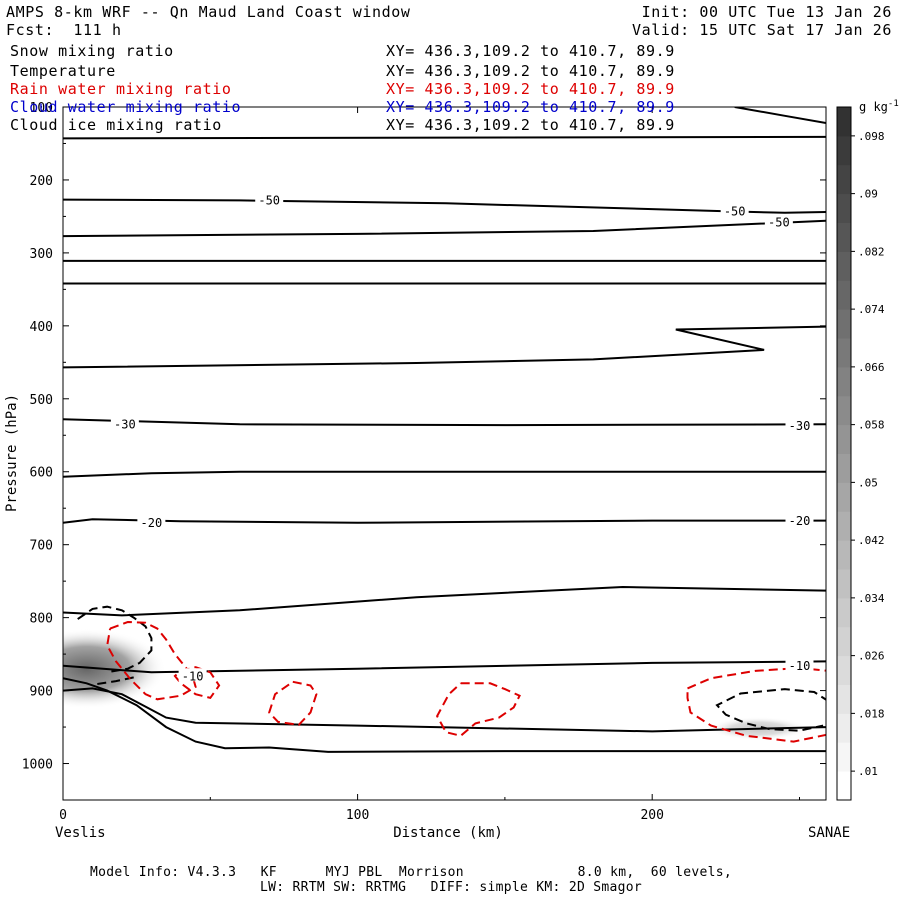 The width and height of the screenshot is (900, 900). I want to click on y-tick-label: 100, so click(41, 108).